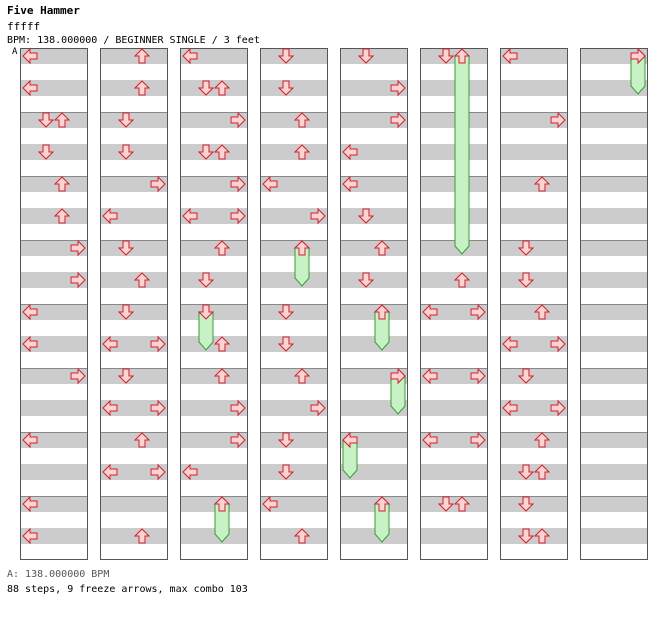 The width and height of the screenshot is (672, 620). Describe the element at coordinates (15, 52) in the screenshot. I see `bpm-marker: A` at that location.